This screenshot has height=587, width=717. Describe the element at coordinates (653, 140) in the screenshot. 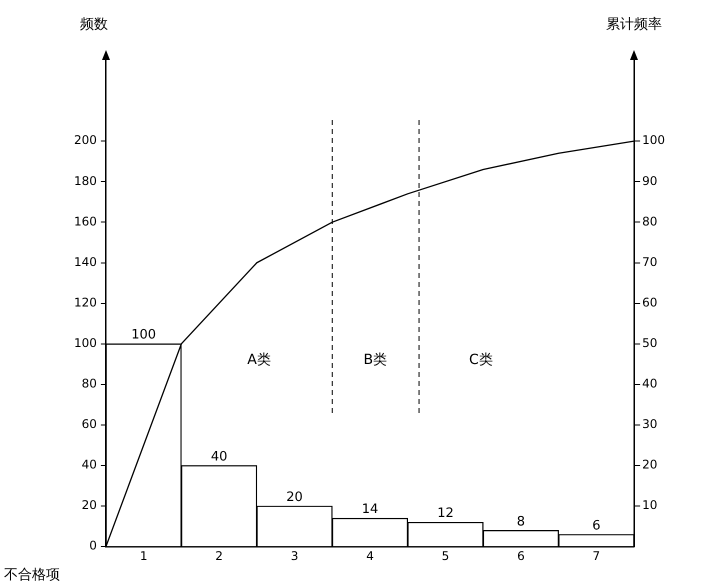

I see `y2-tick-label: 100` at that location.